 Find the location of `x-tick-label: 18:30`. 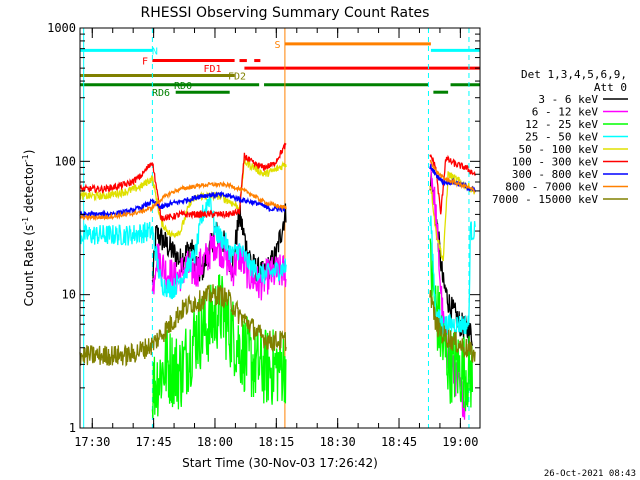

x-tick-label: 18:30 is located at coordinates (338, 442).